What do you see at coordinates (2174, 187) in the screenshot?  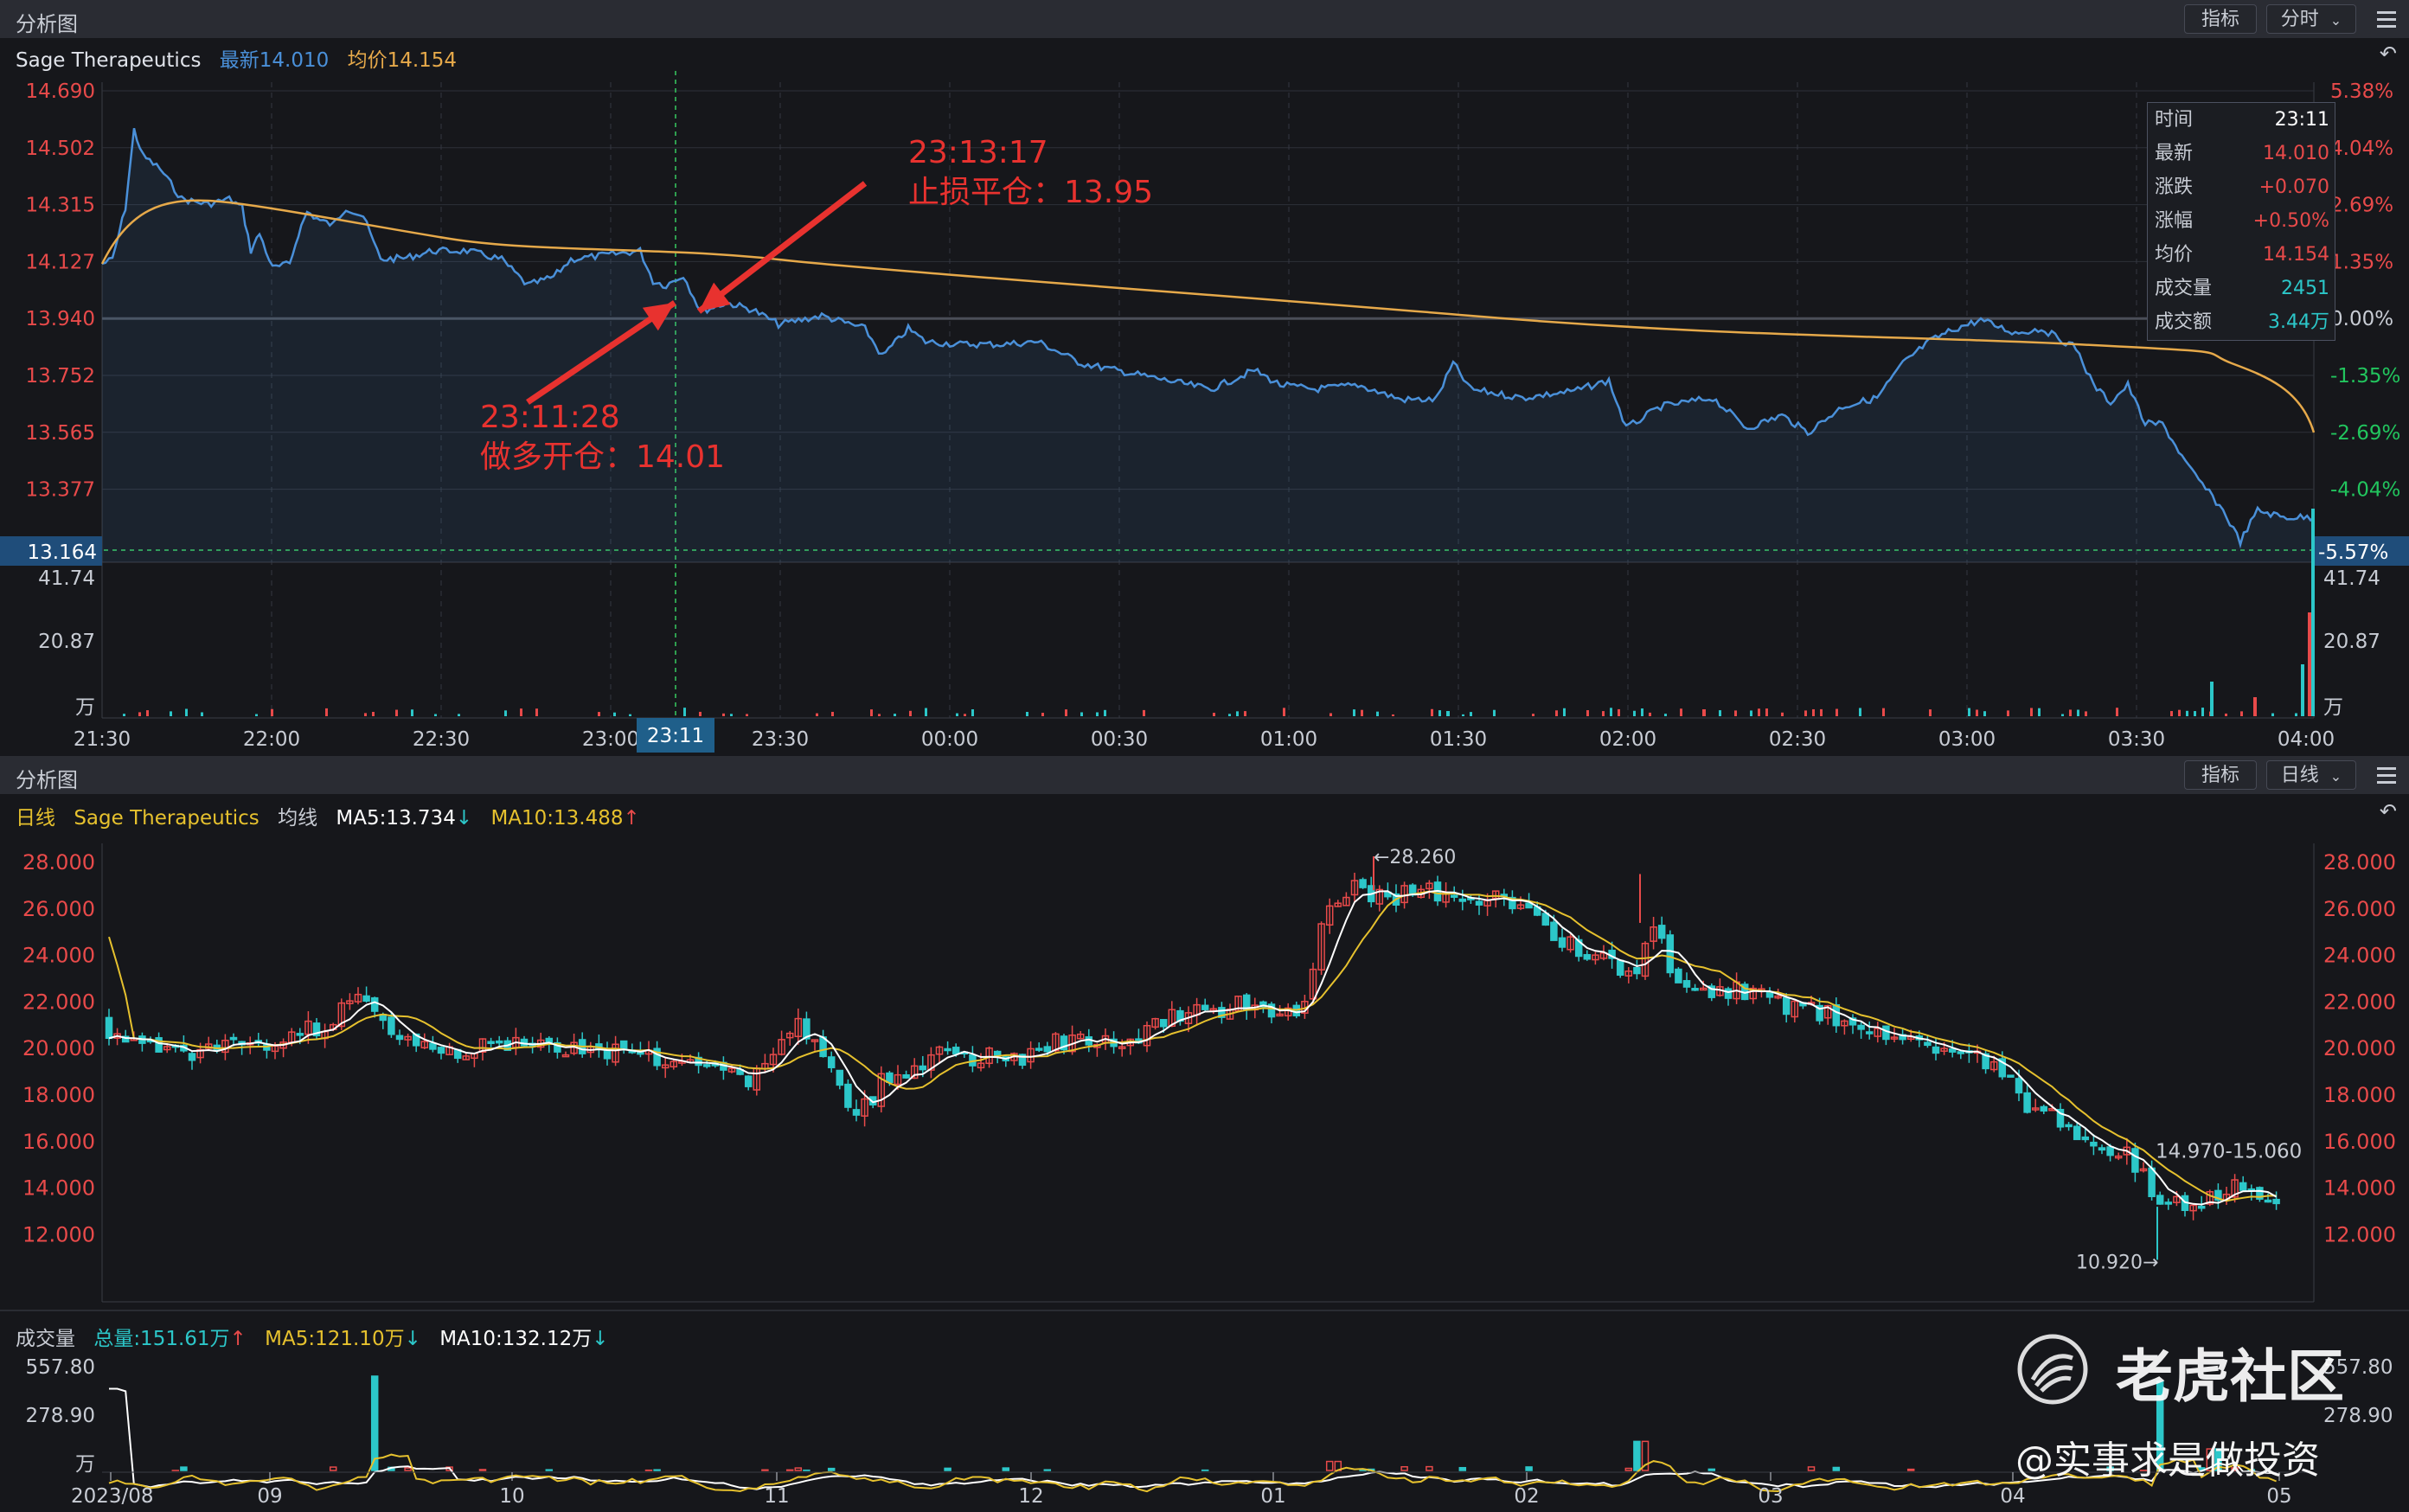 I see `tooltip-key: 涨跌` at bounding box center [2174, 187].